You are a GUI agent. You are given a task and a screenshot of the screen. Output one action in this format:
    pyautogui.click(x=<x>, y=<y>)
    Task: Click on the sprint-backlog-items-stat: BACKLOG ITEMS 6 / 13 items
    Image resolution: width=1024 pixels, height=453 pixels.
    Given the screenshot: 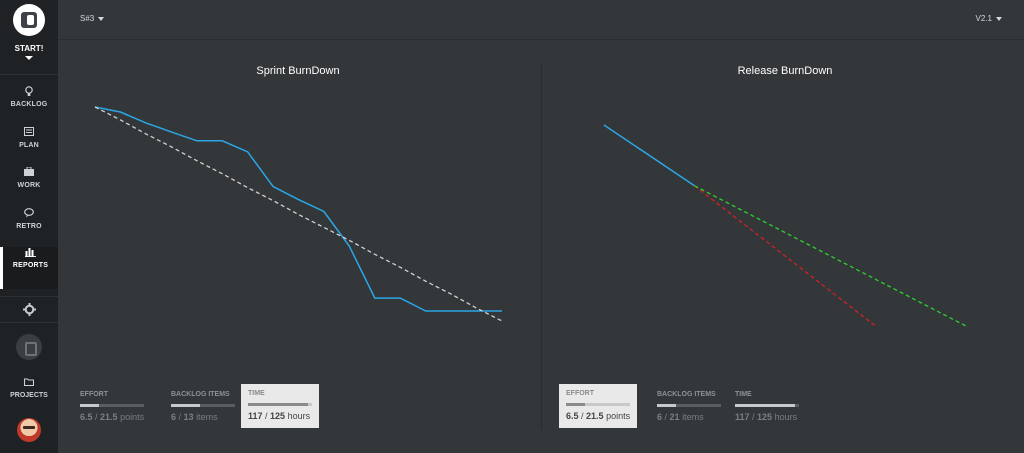 What is the action you would take?
    pyautogui.click(x=203, y=407)
    